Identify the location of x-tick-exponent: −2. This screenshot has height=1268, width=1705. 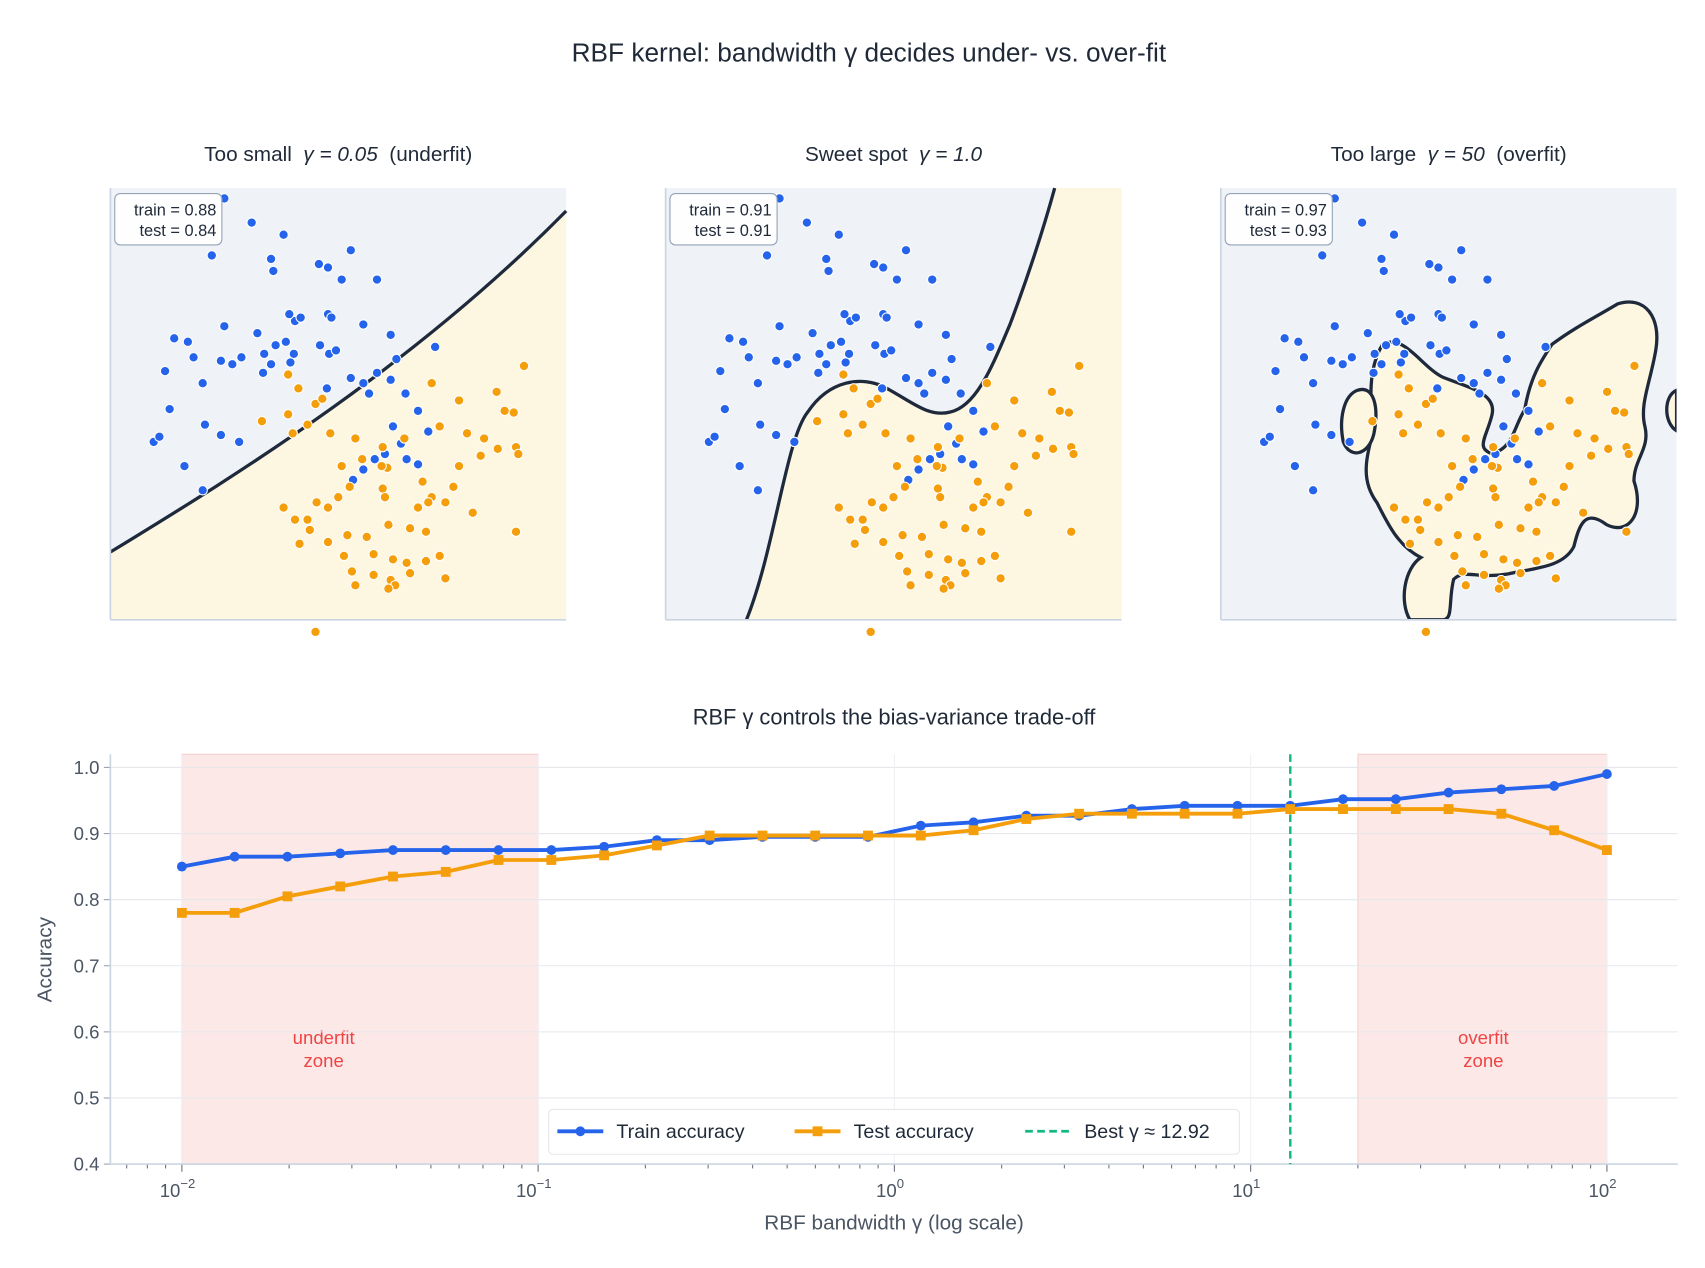
(187, 1183).